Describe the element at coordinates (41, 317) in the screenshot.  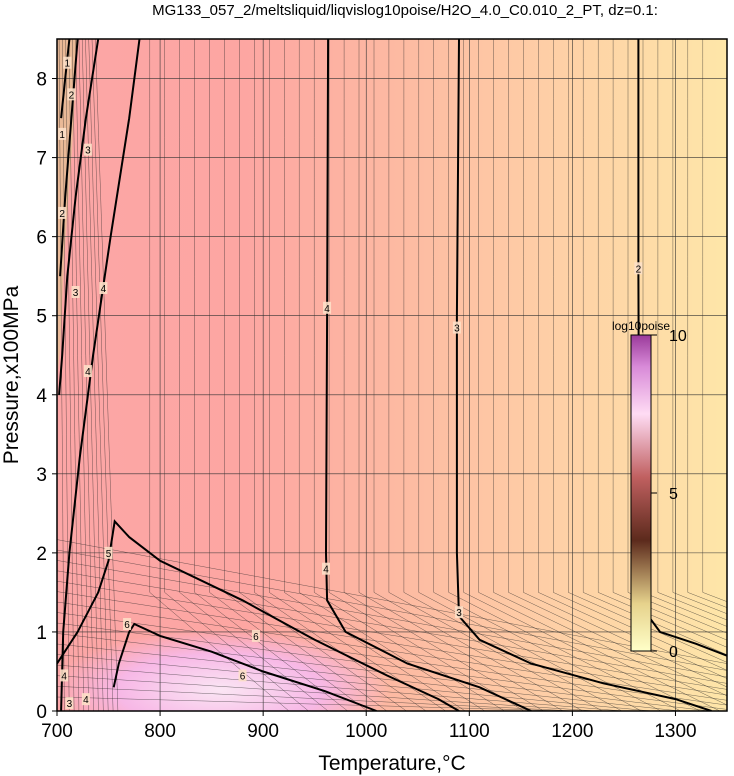
I see `y-tick-label: 5` at that location.